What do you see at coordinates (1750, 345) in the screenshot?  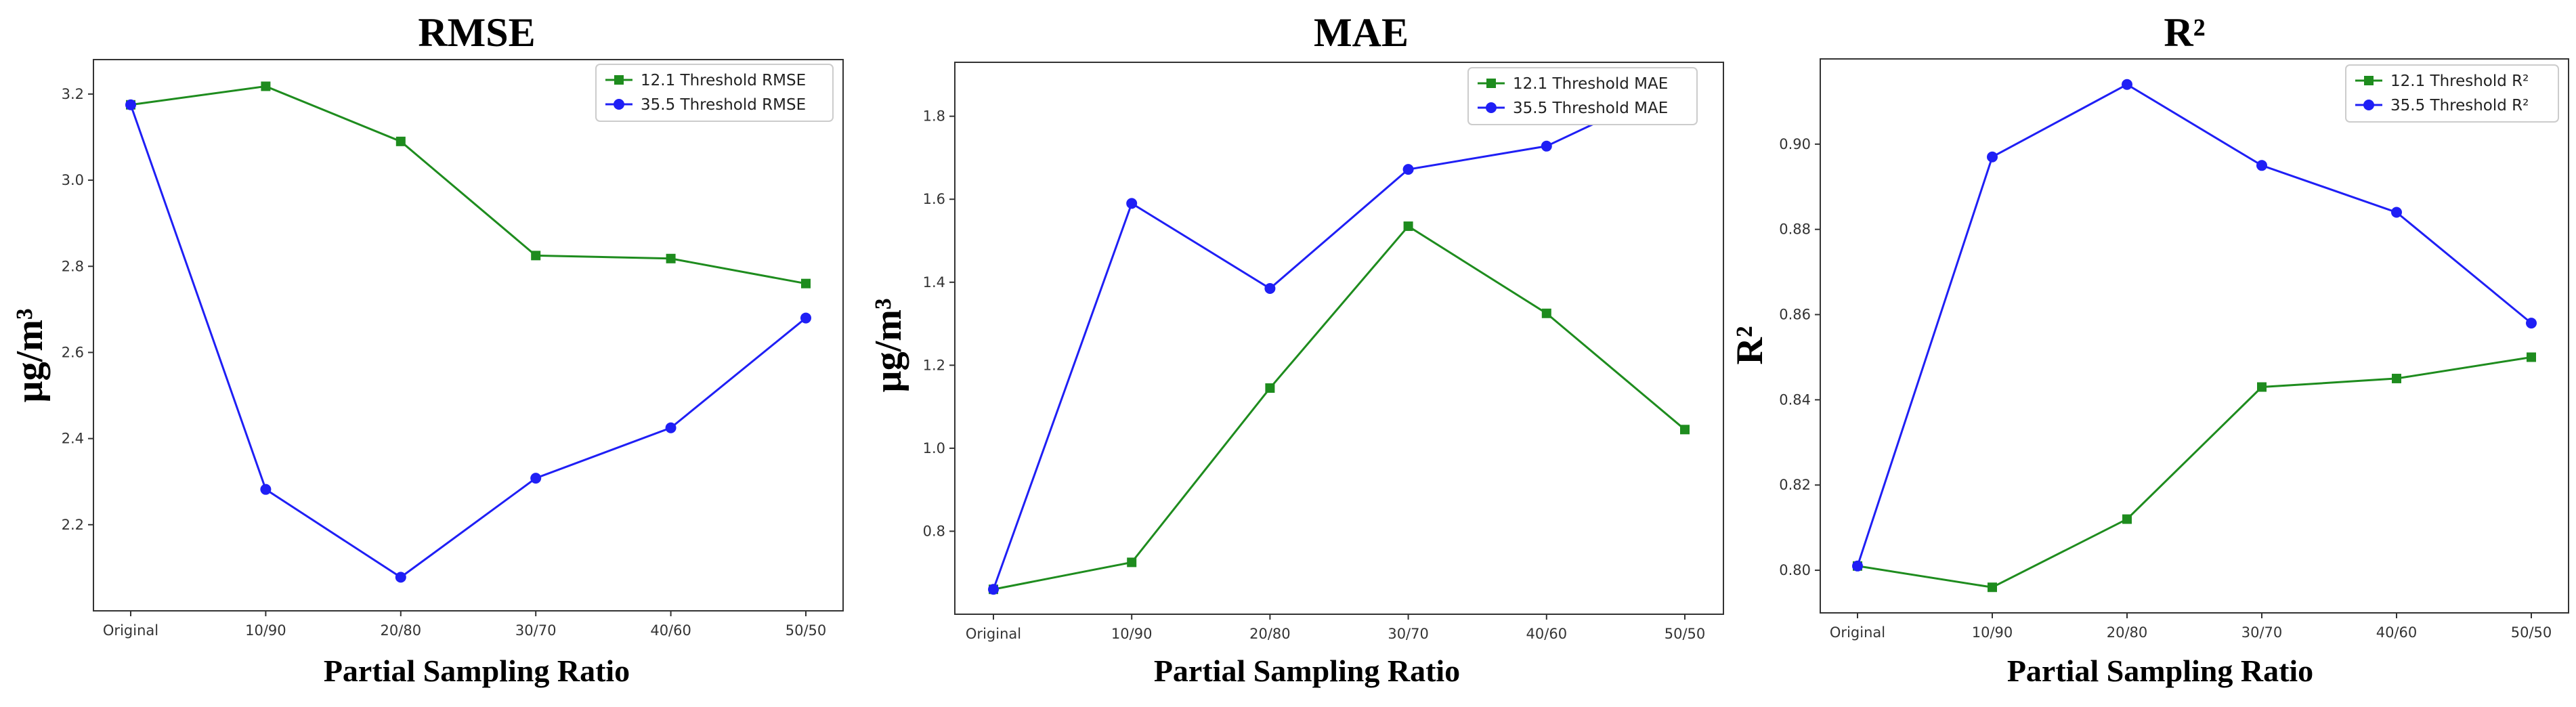 I see `y-axis-label: R²` at bounding box center [1750, 345].